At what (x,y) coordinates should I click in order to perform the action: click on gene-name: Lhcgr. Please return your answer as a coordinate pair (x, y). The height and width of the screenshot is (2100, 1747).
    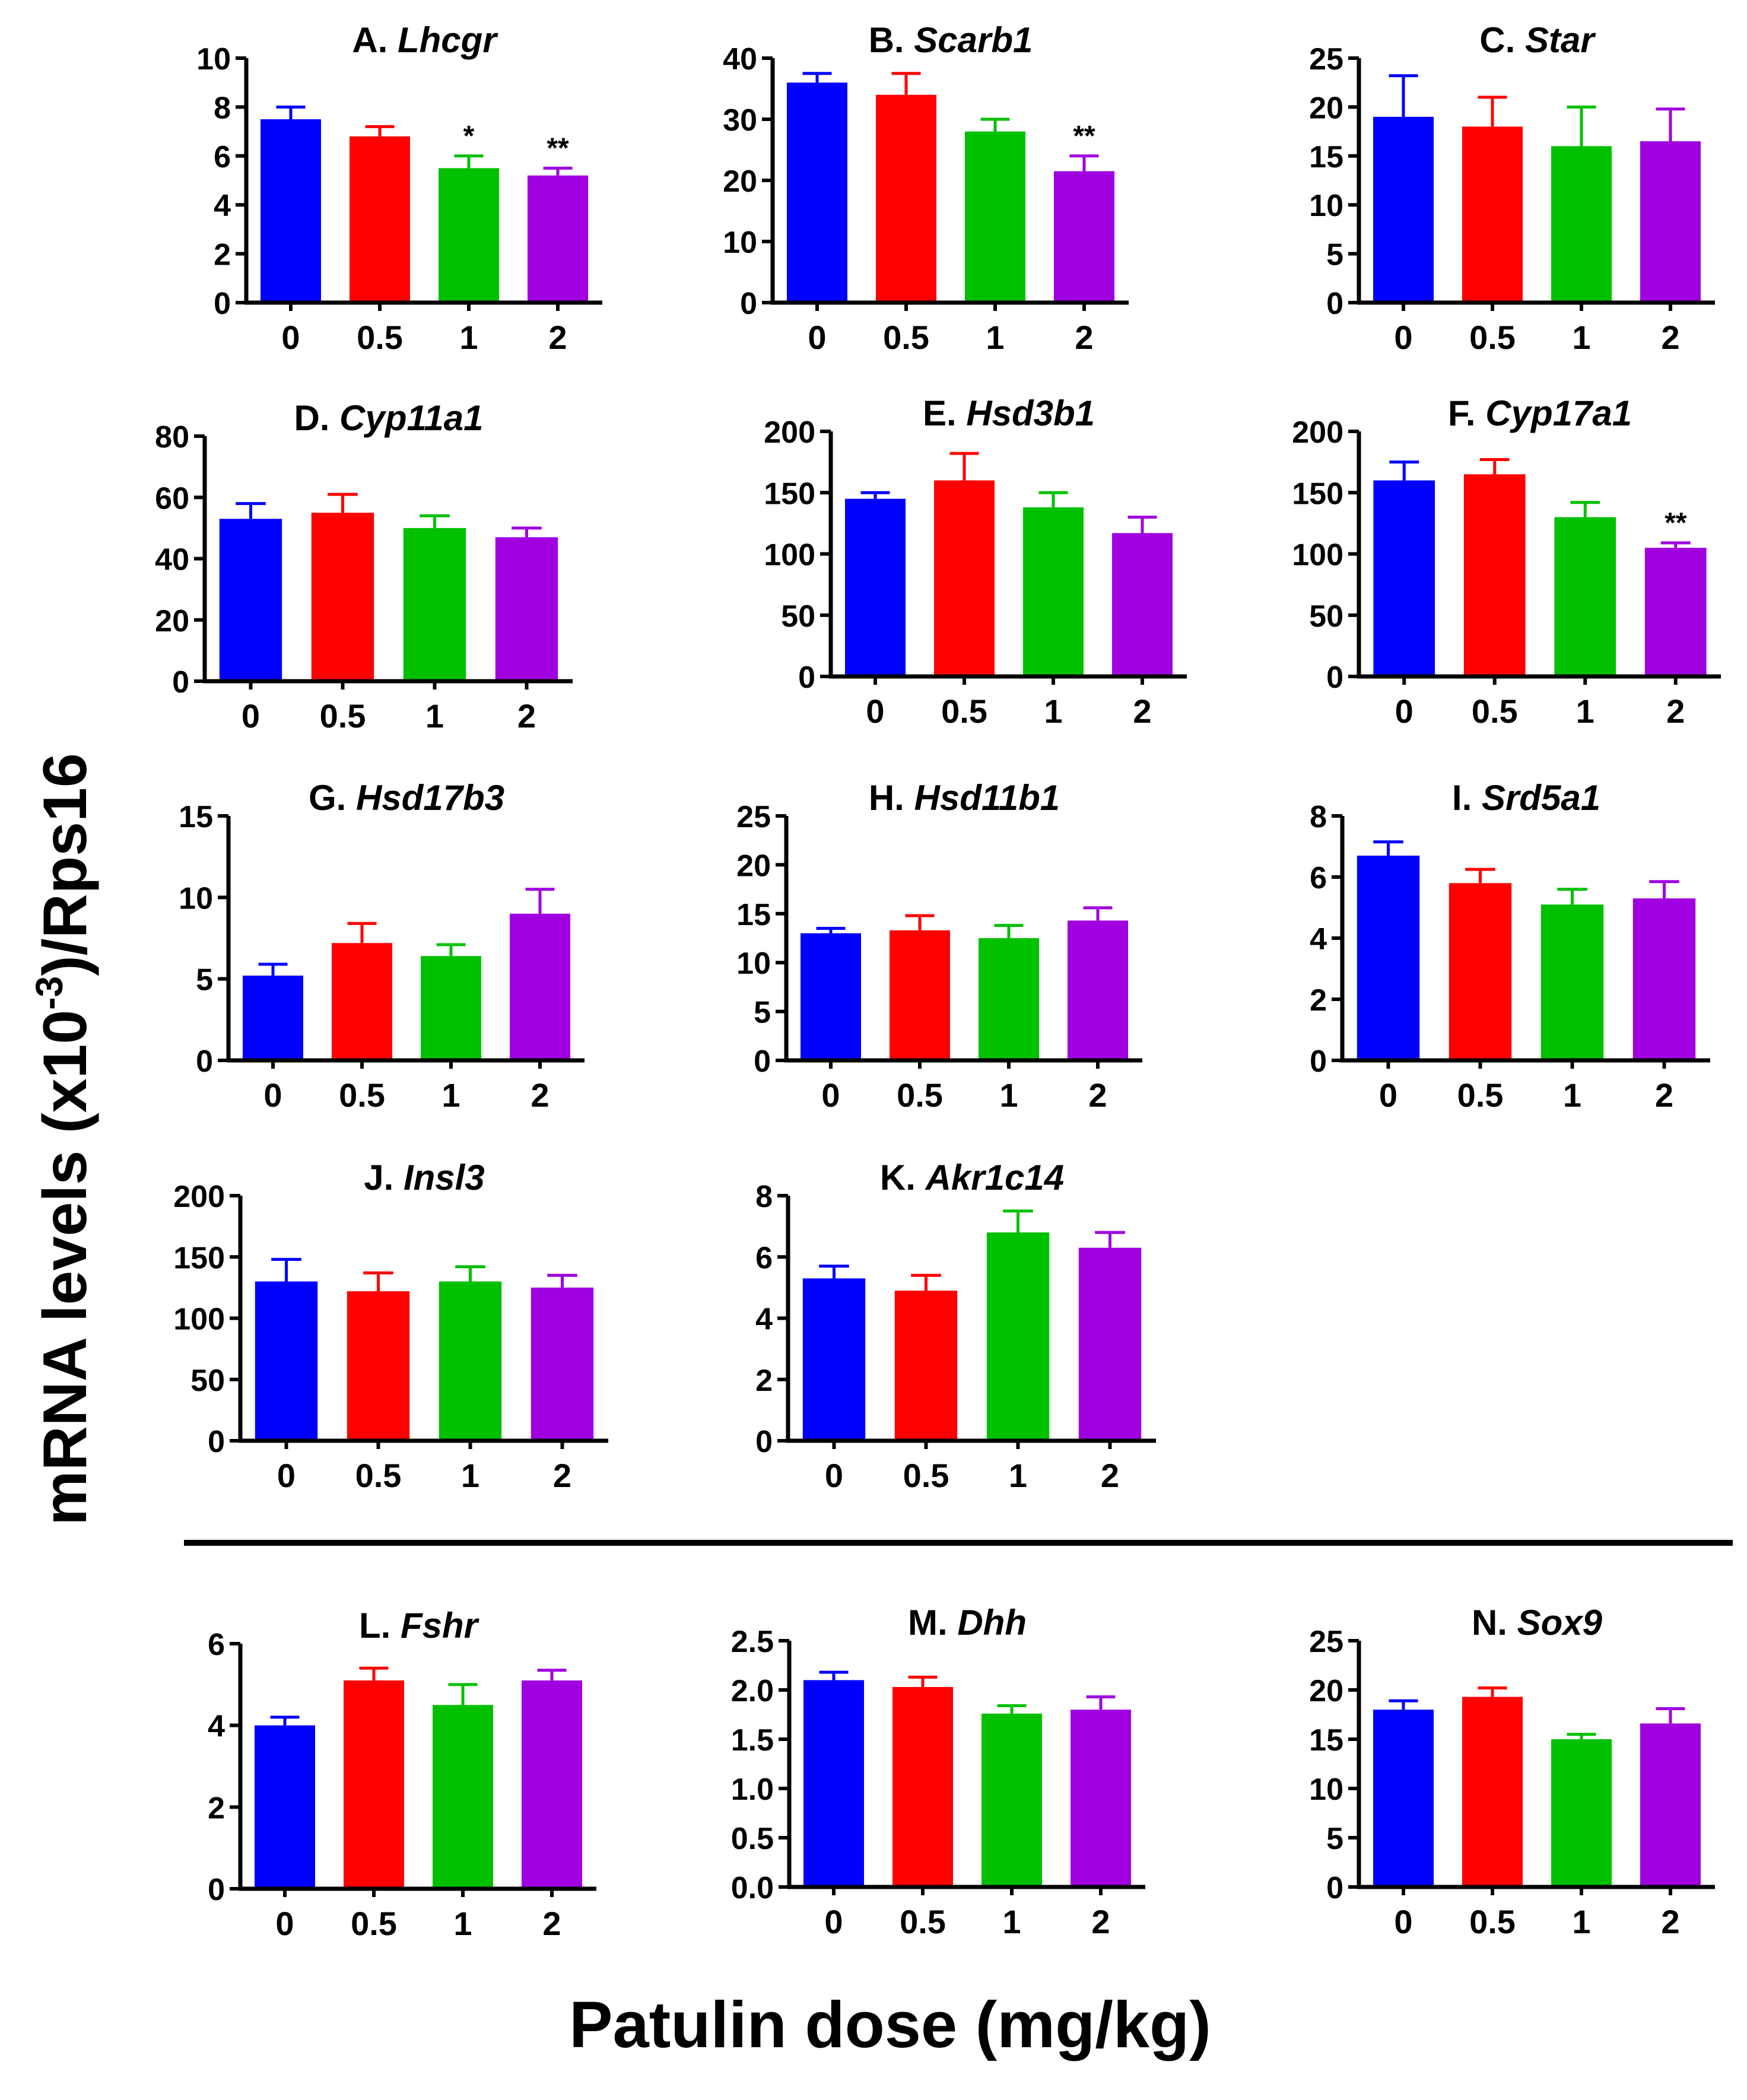
    Looking at the image, I should click on (448, 40).